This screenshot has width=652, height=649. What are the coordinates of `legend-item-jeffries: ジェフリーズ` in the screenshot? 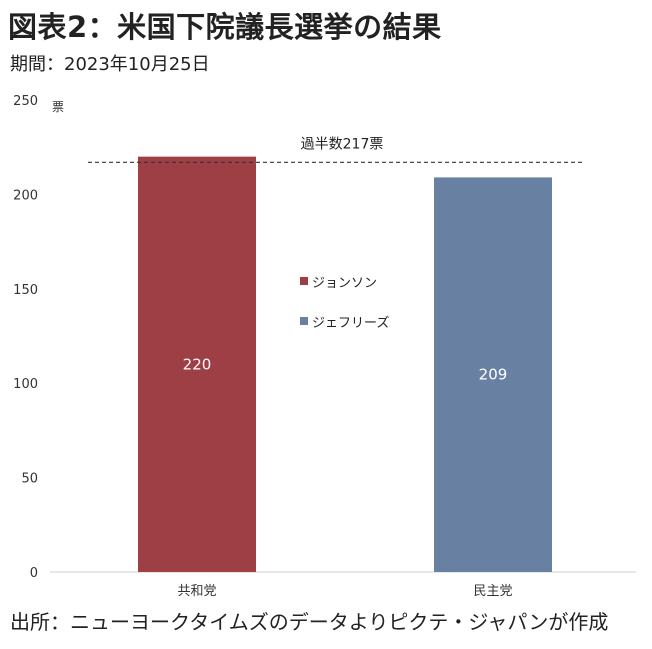 It's located at (345, 321).